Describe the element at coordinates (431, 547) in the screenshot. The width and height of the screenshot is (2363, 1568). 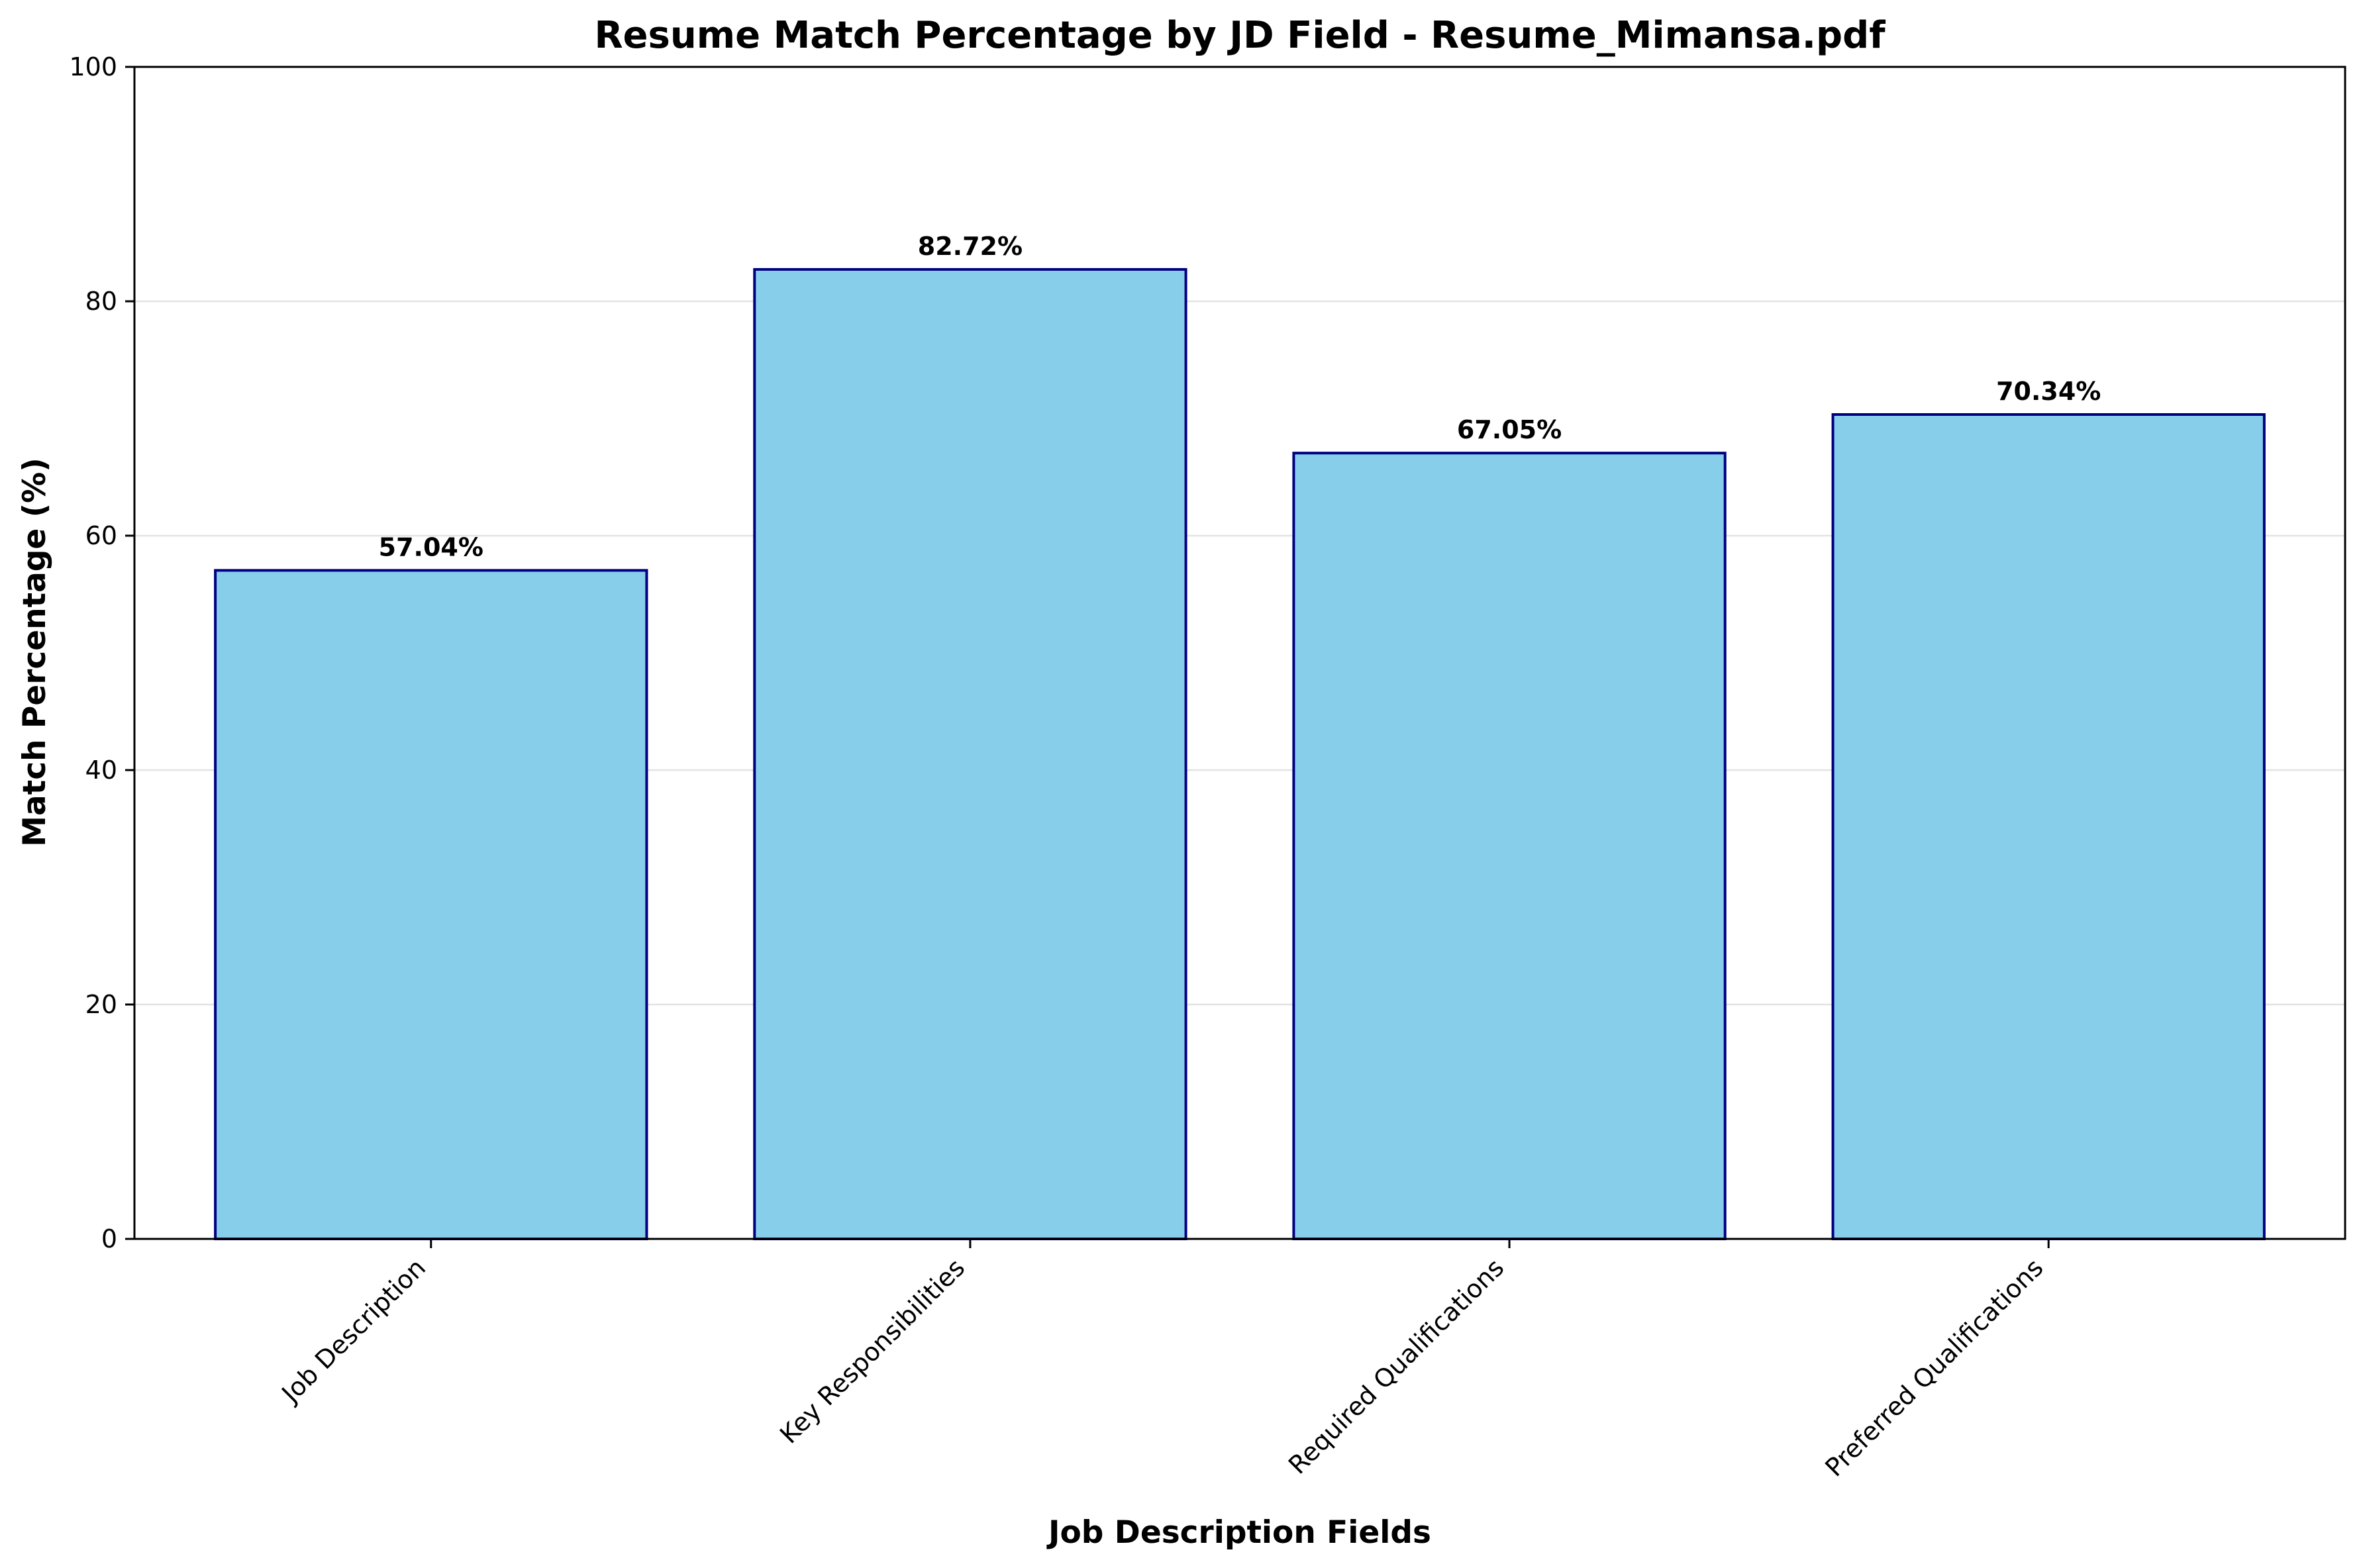
I see `bar-value-label: 57.04%` at that location.